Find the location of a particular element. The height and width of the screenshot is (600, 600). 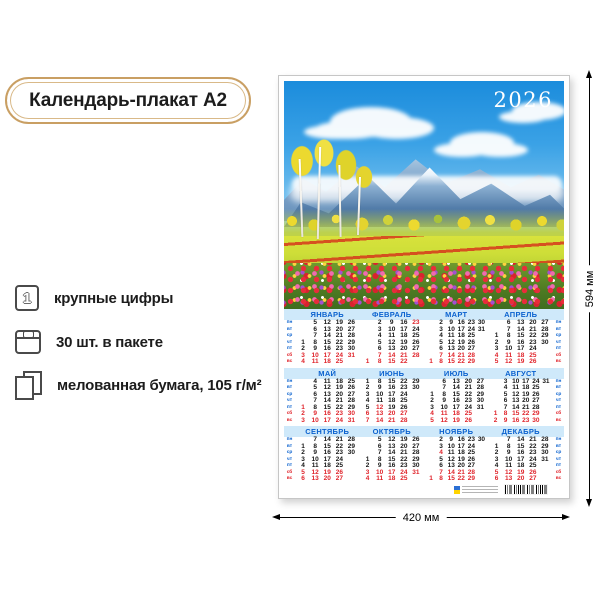

date-cell: 25 is located at coordinates (536, 387).